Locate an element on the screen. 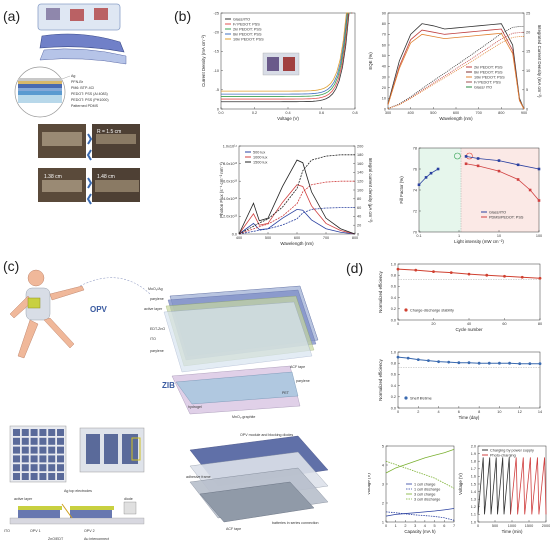  y-tick-label: -25 is located at coordinates (217, 13).